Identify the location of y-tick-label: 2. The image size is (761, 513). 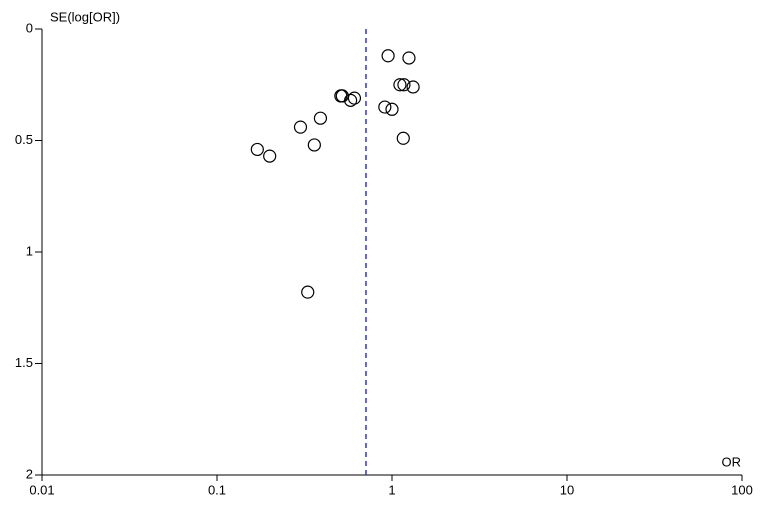
(29, 473).